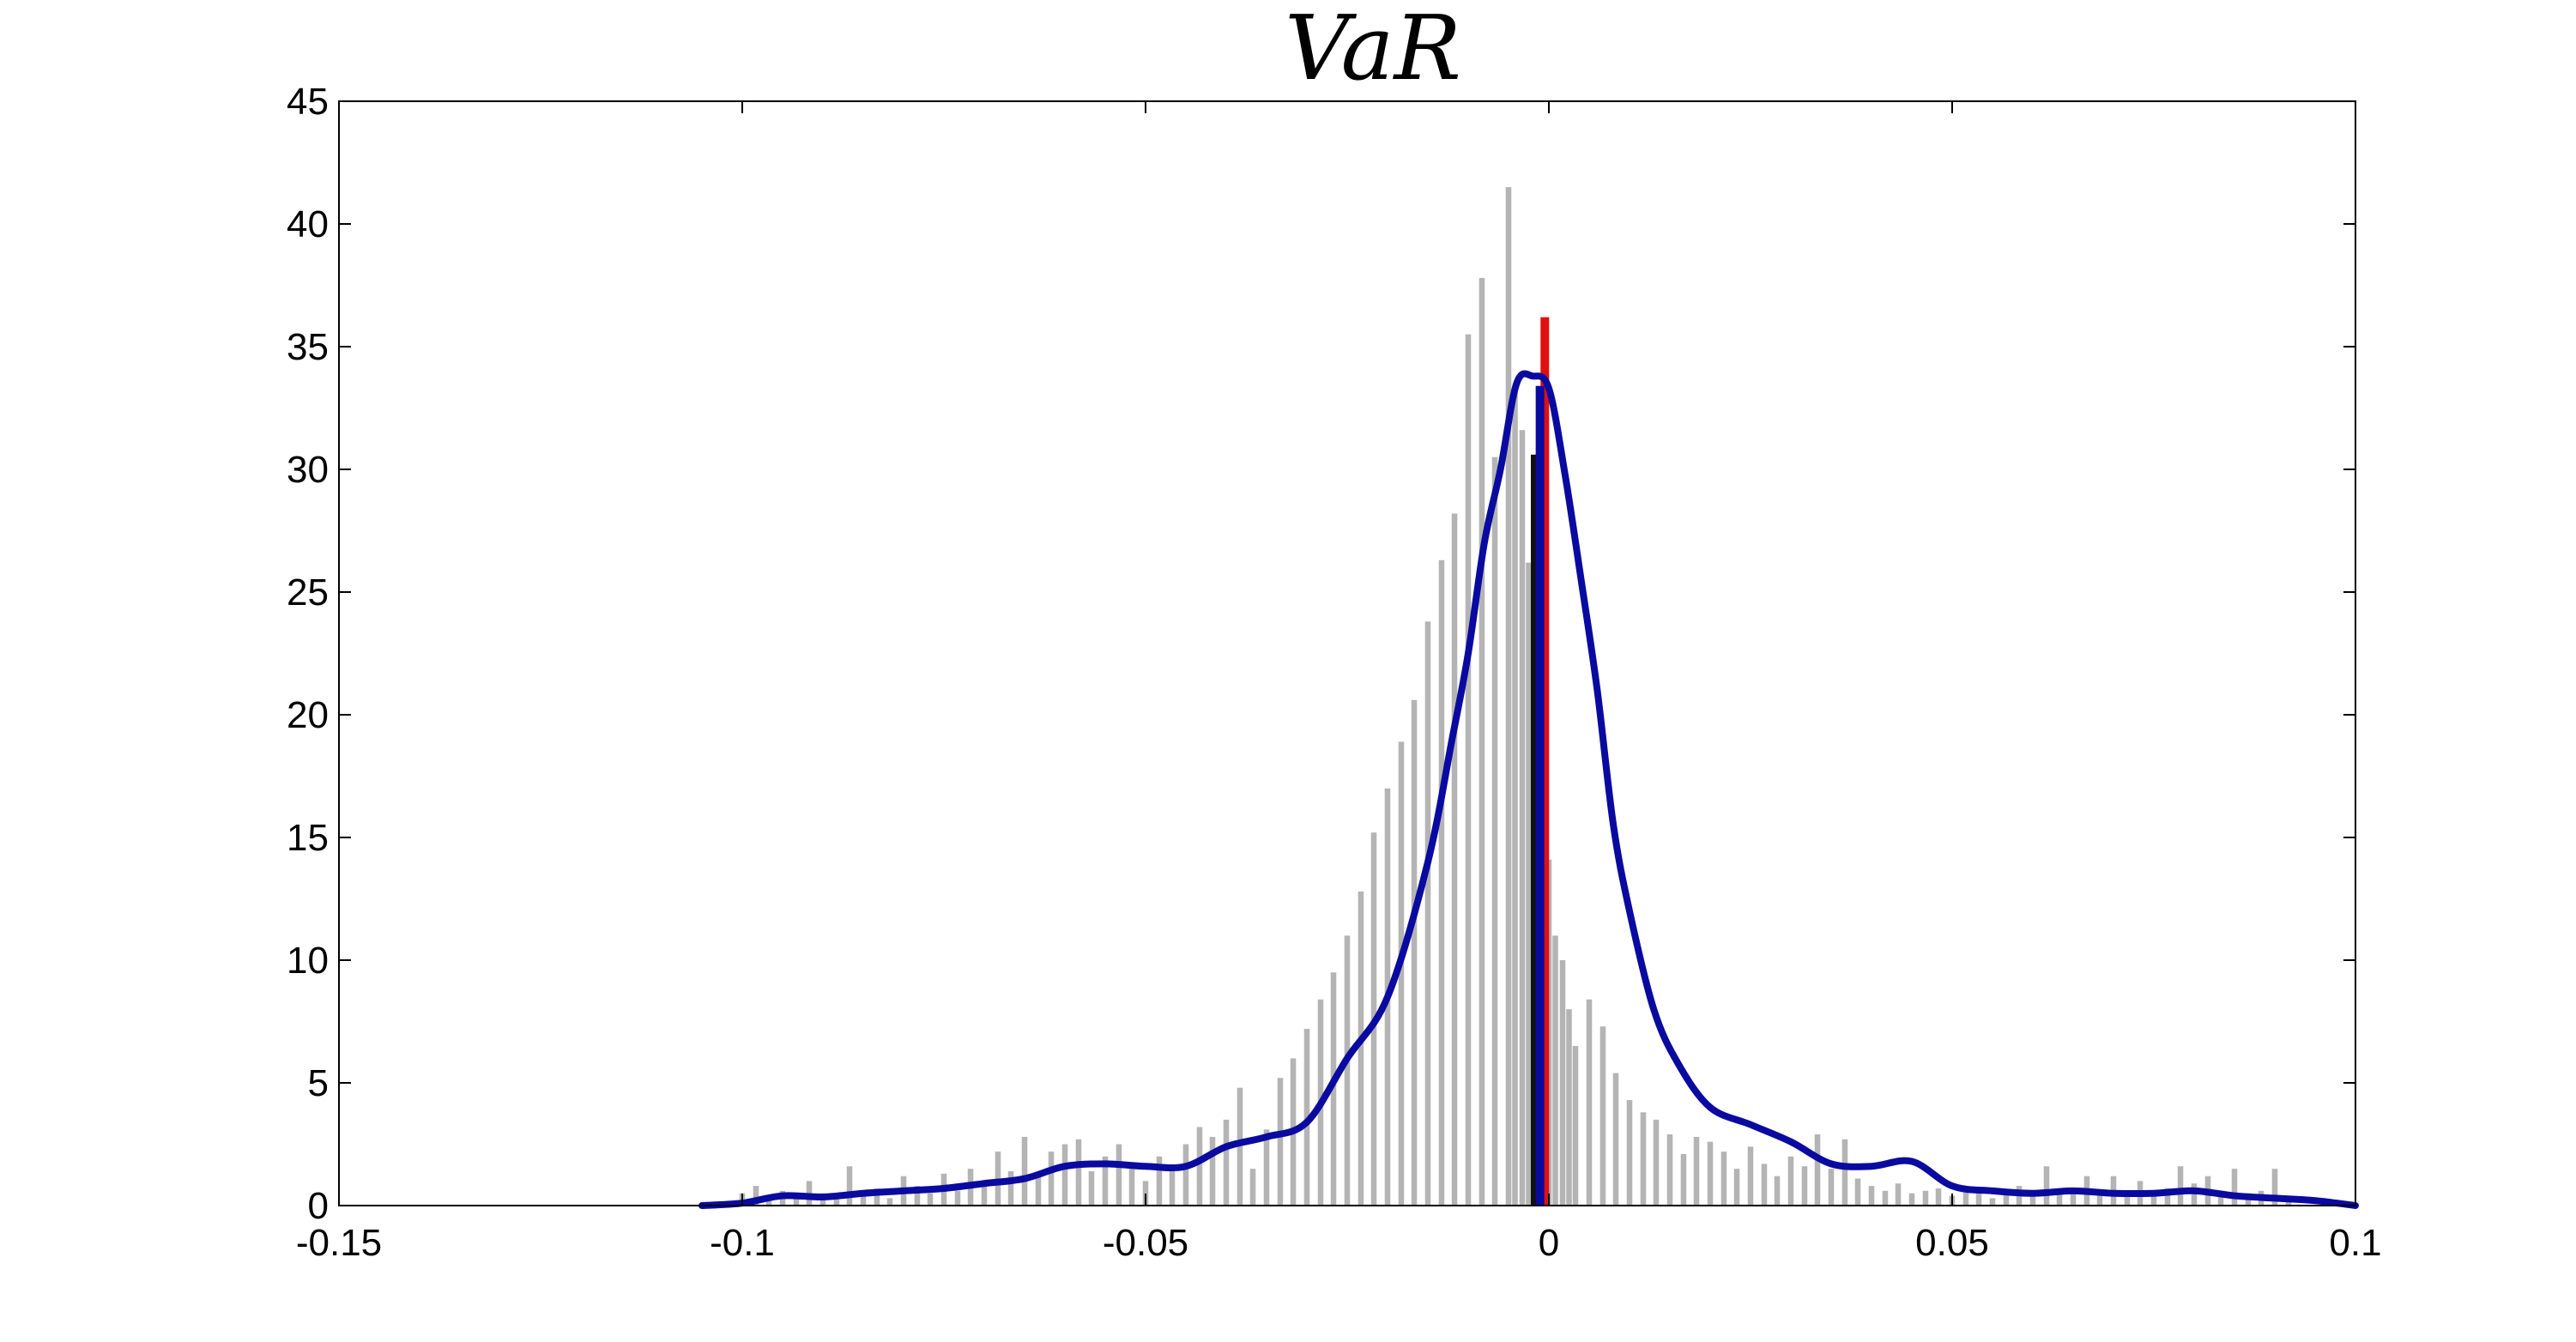 The image size is (2576, 1342). Describe the element at coordinates (308, 593) in the screenshot. I see `y-tick-label: 25` at that location.